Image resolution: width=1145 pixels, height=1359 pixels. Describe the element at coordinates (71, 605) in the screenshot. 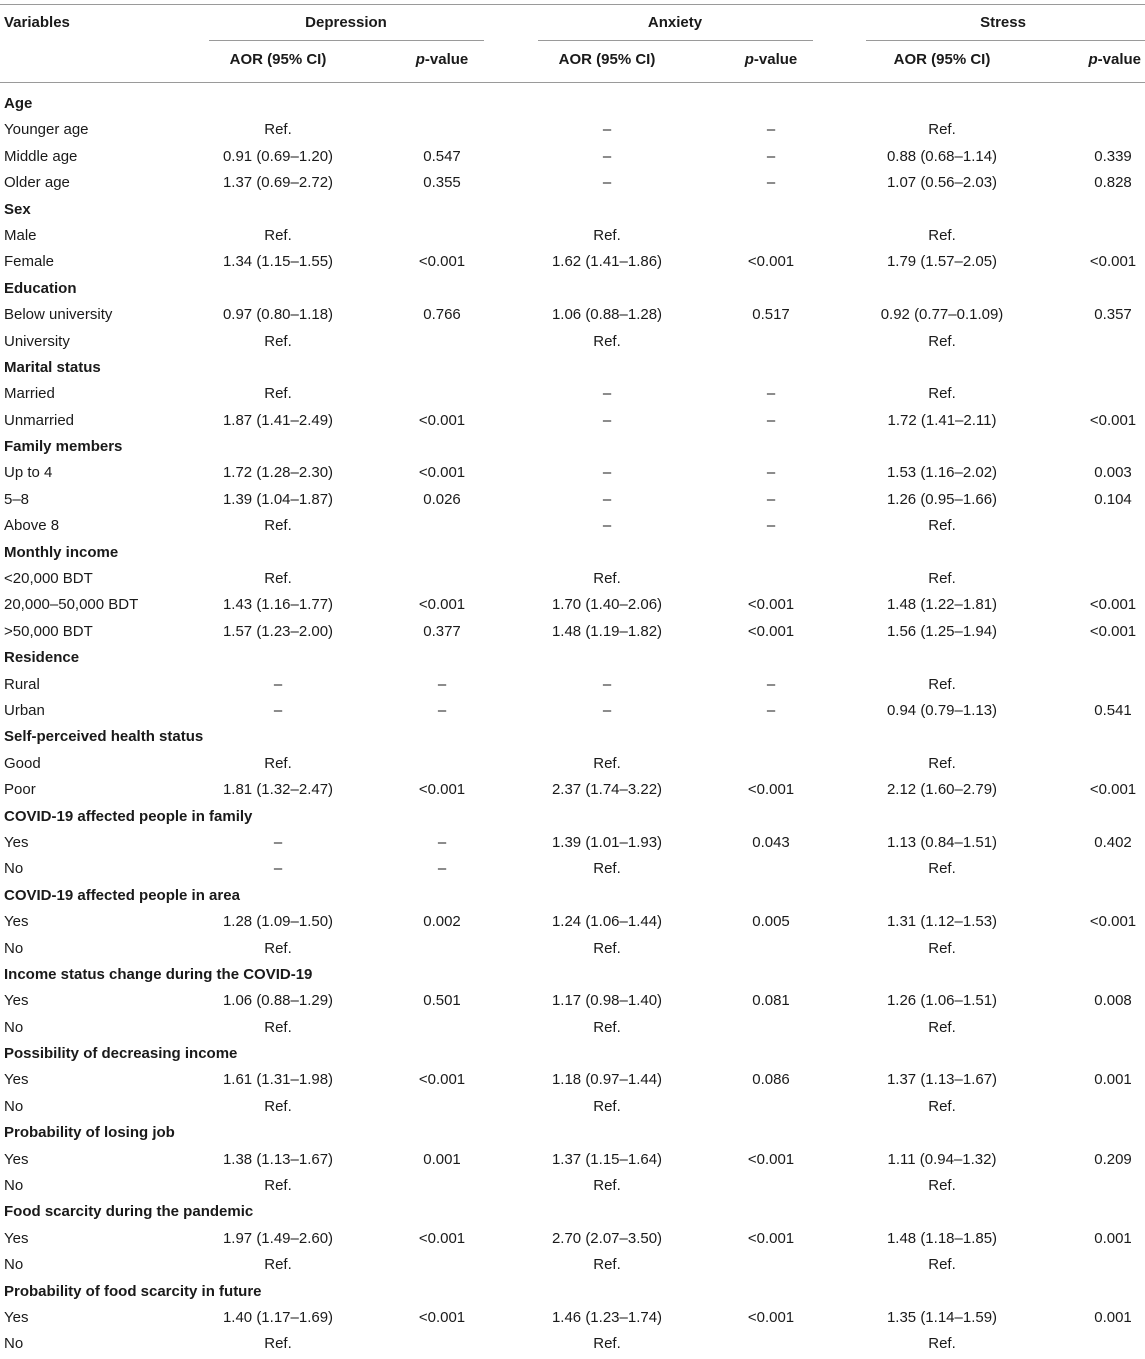

I see `row-label: 20,000–50,000 BDT` at that location.